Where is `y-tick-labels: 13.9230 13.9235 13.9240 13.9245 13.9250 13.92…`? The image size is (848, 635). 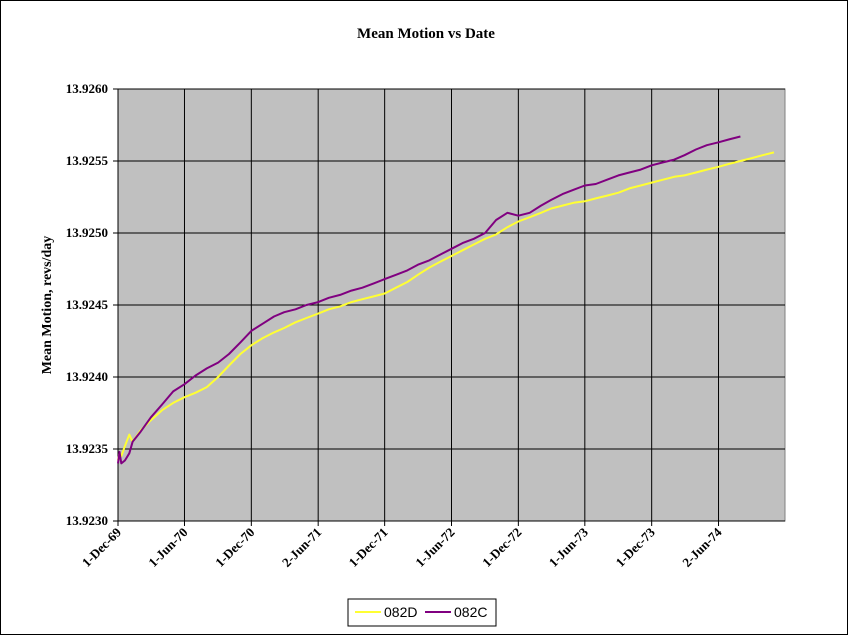
y-tick-labels: 13.9230 13.9235 13.9240 13.9245 13.9250 13.92… is located at coordinates (87, 304).